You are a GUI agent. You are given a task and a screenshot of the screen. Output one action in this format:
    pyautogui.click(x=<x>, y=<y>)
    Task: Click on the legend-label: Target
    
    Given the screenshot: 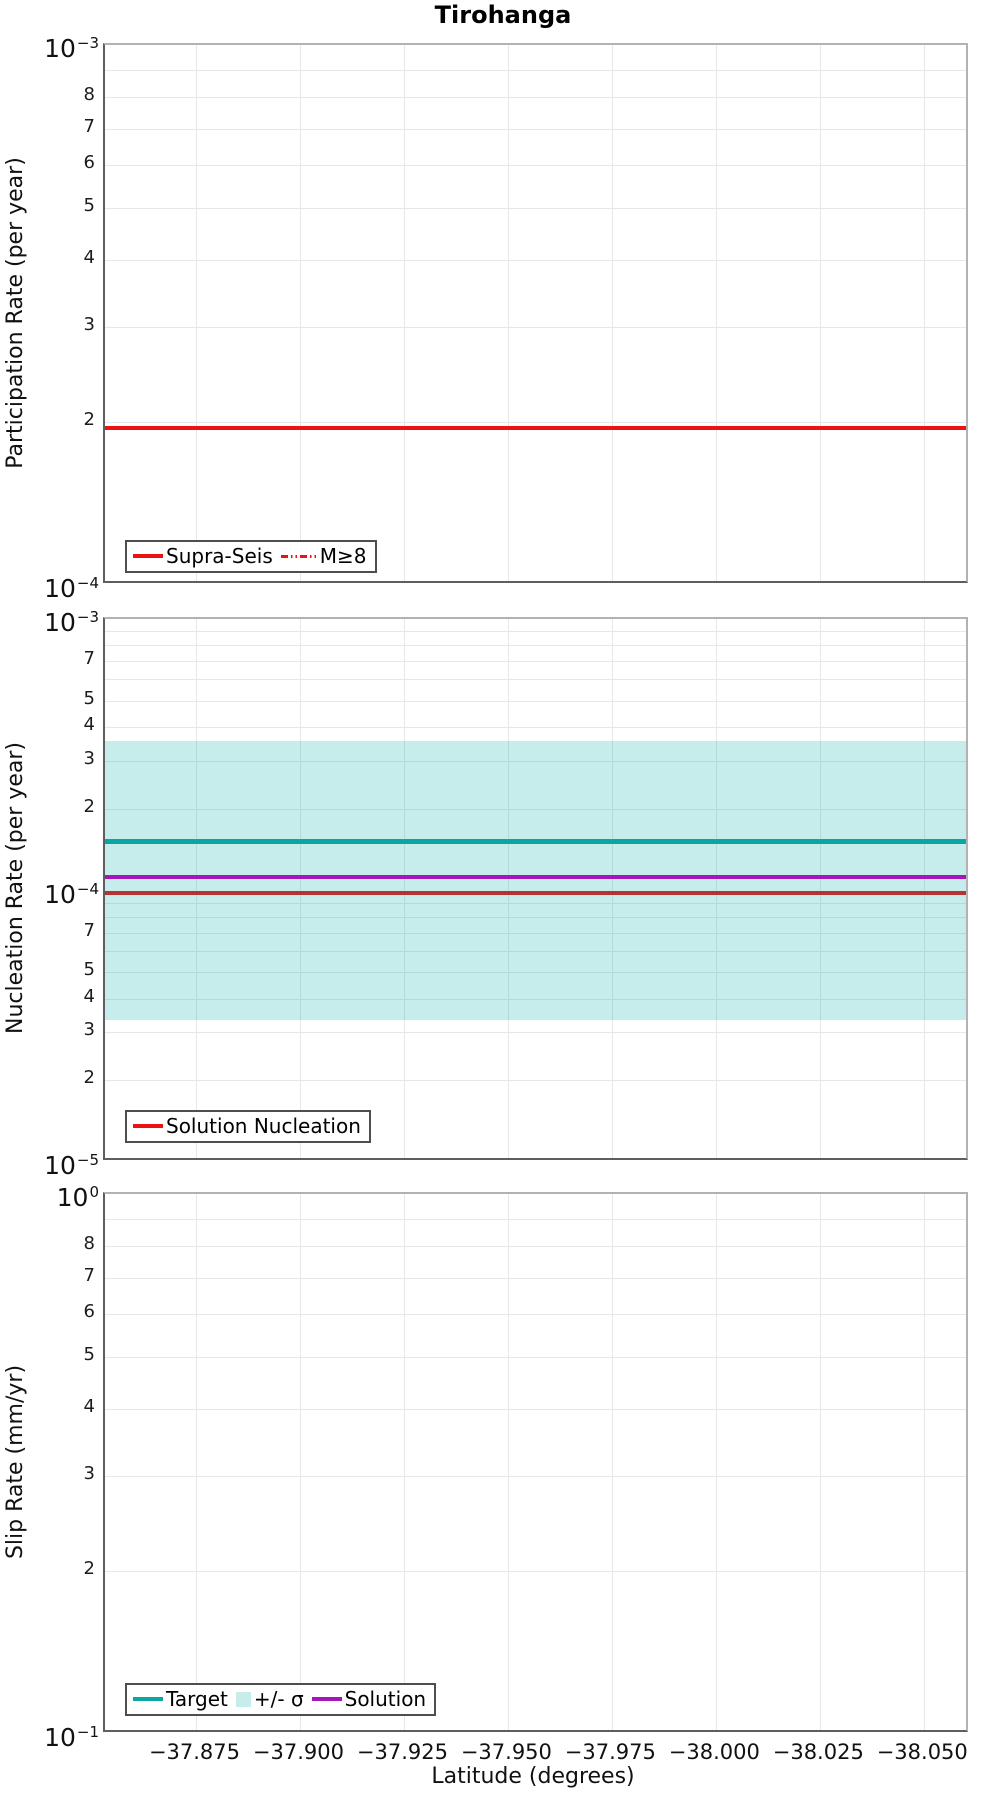 What is the action you would take?
    pyautogui.click(x=197, y=1699)
    